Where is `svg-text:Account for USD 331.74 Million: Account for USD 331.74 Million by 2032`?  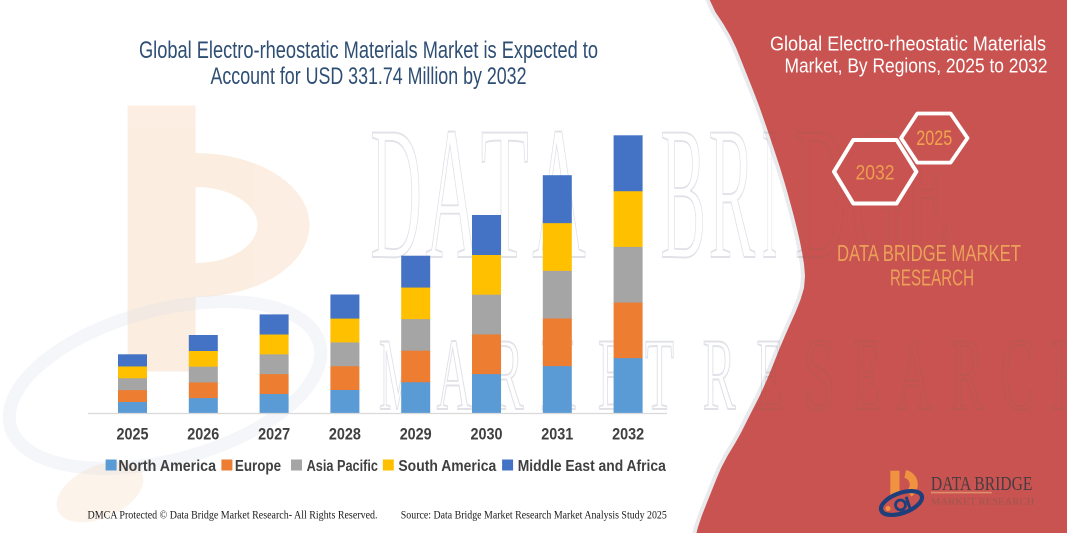 svg-text:Account for USD 331.74 Million: Account for USD 331.74 Million by 2032 is located at coordinates (369, 76).